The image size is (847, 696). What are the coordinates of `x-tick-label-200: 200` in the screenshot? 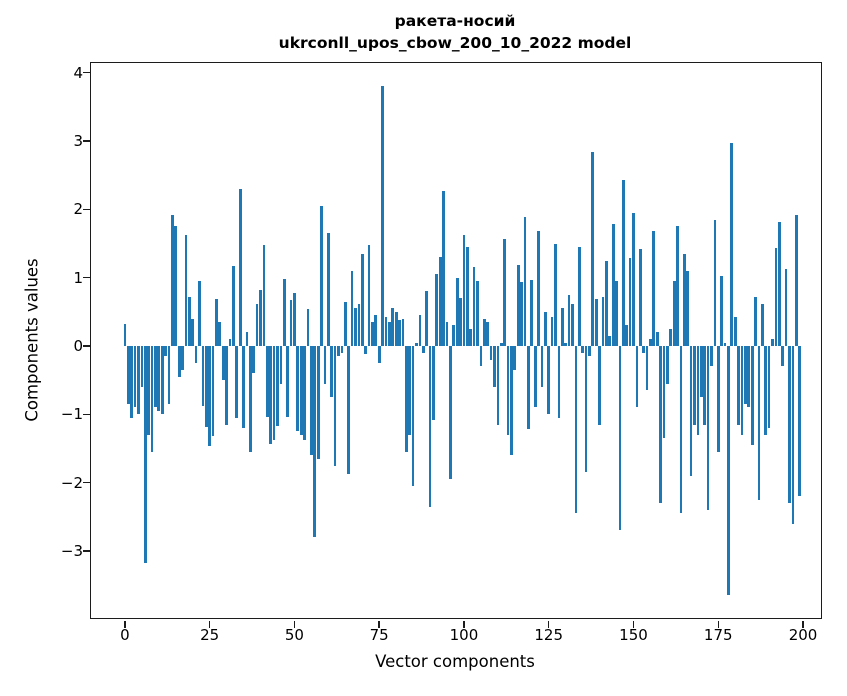 It's located at (803, 635).